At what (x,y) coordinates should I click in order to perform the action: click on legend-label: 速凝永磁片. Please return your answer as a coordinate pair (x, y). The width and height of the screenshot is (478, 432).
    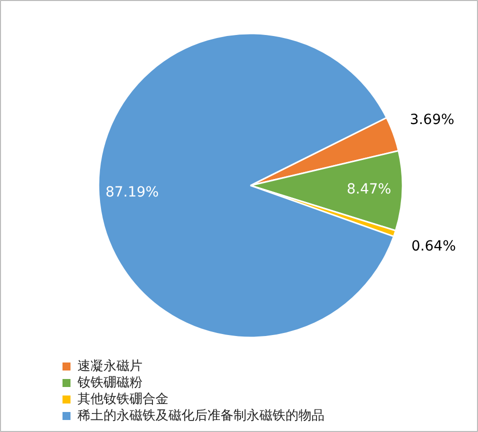
    Looking at the image, I should click on (110, 366).